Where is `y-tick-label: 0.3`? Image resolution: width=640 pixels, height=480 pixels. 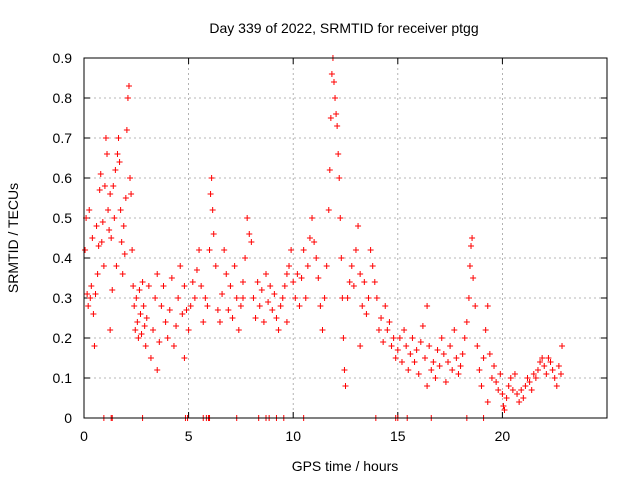 y-tick-label: 0.3 is located at coordinates (63, 298).